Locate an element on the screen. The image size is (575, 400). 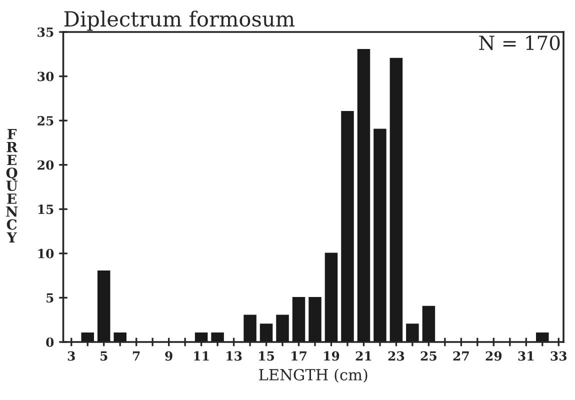
x-tick-label: 5 is located at coordinates (104, 356).